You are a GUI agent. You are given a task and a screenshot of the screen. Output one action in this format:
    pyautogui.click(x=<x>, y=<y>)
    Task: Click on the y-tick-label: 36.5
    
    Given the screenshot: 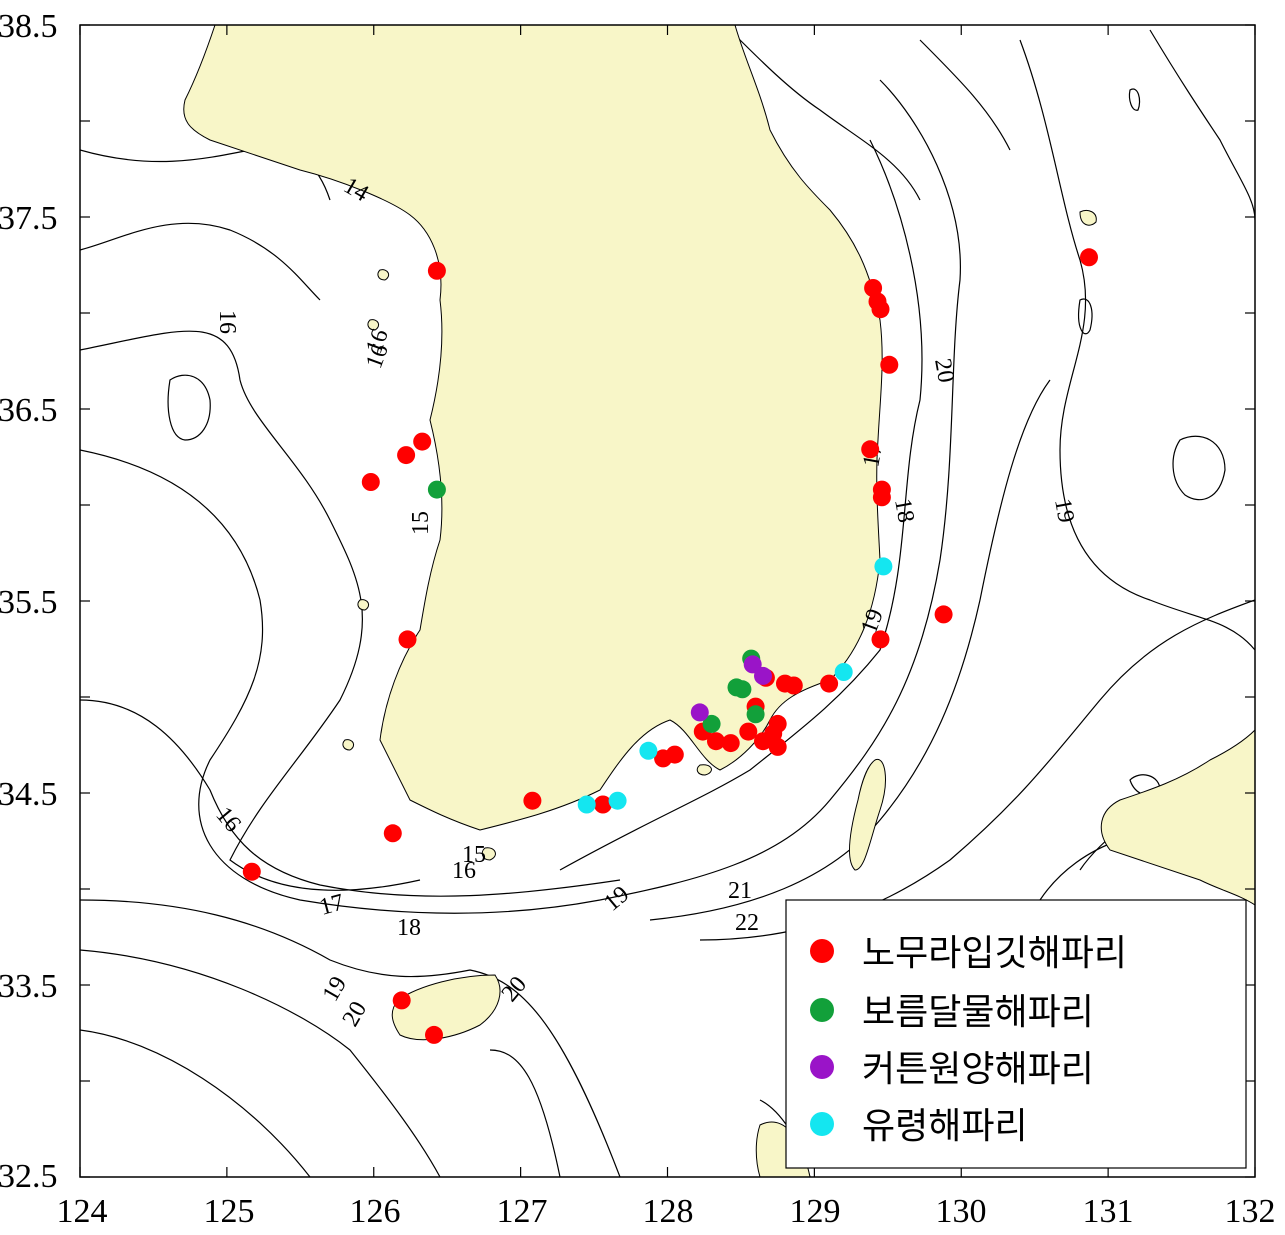 What is the action you would take?
    pyautogui.click(x=29, y=410)
    